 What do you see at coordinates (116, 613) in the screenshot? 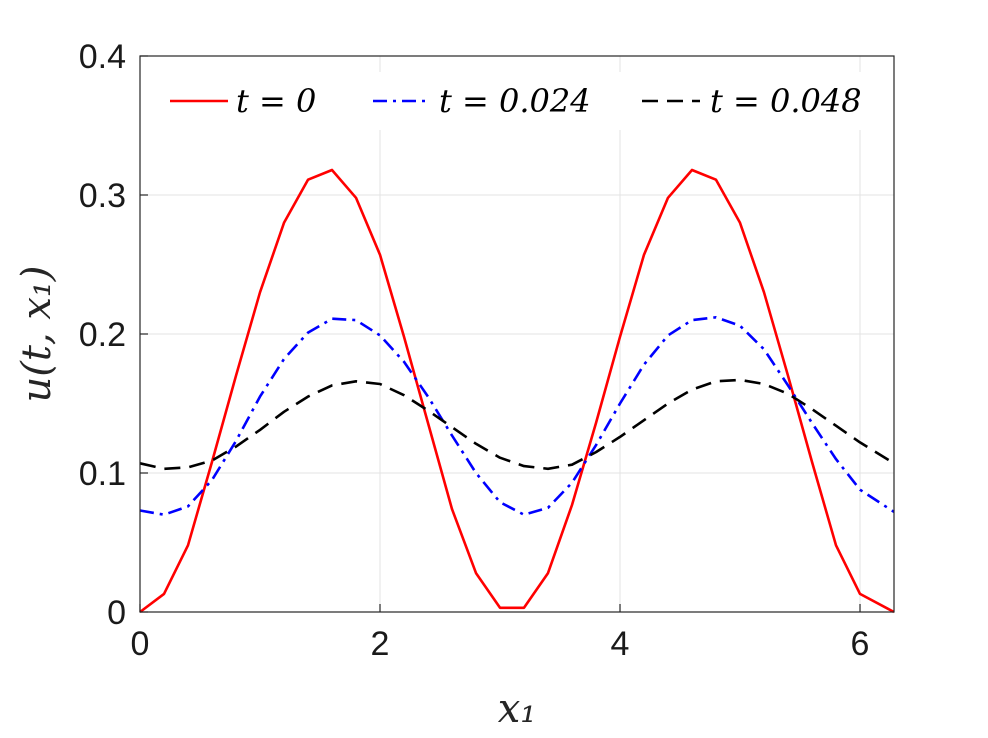
I see `y-tick-label: 0` at bounding box center [116, 613].